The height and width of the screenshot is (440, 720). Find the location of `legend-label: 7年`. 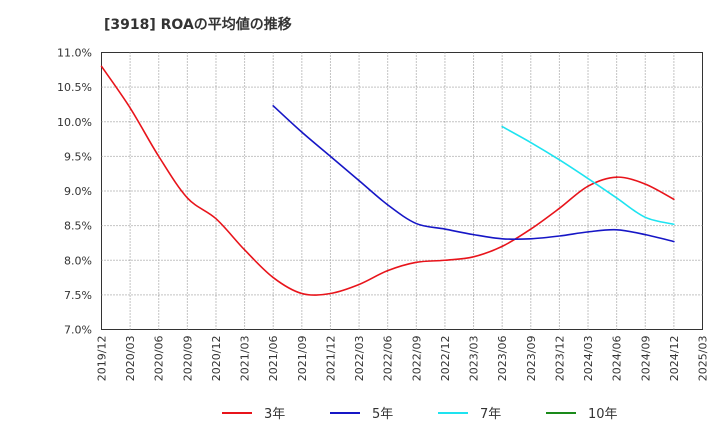

legend-label: 7年 is located at coordinates (490, 414).